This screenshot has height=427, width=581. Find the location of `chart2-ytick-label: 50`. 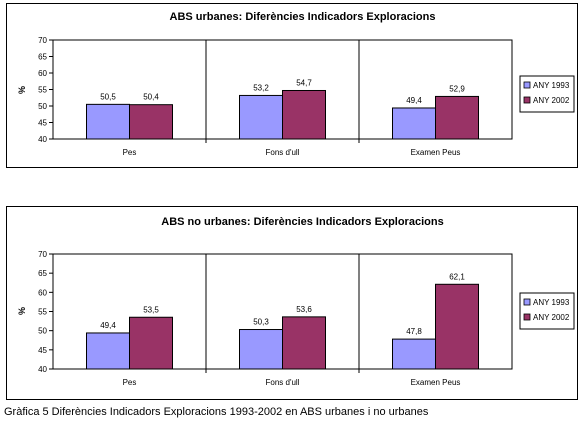

chart2-ytick-label: 50 is located at coordinates (42, 331).